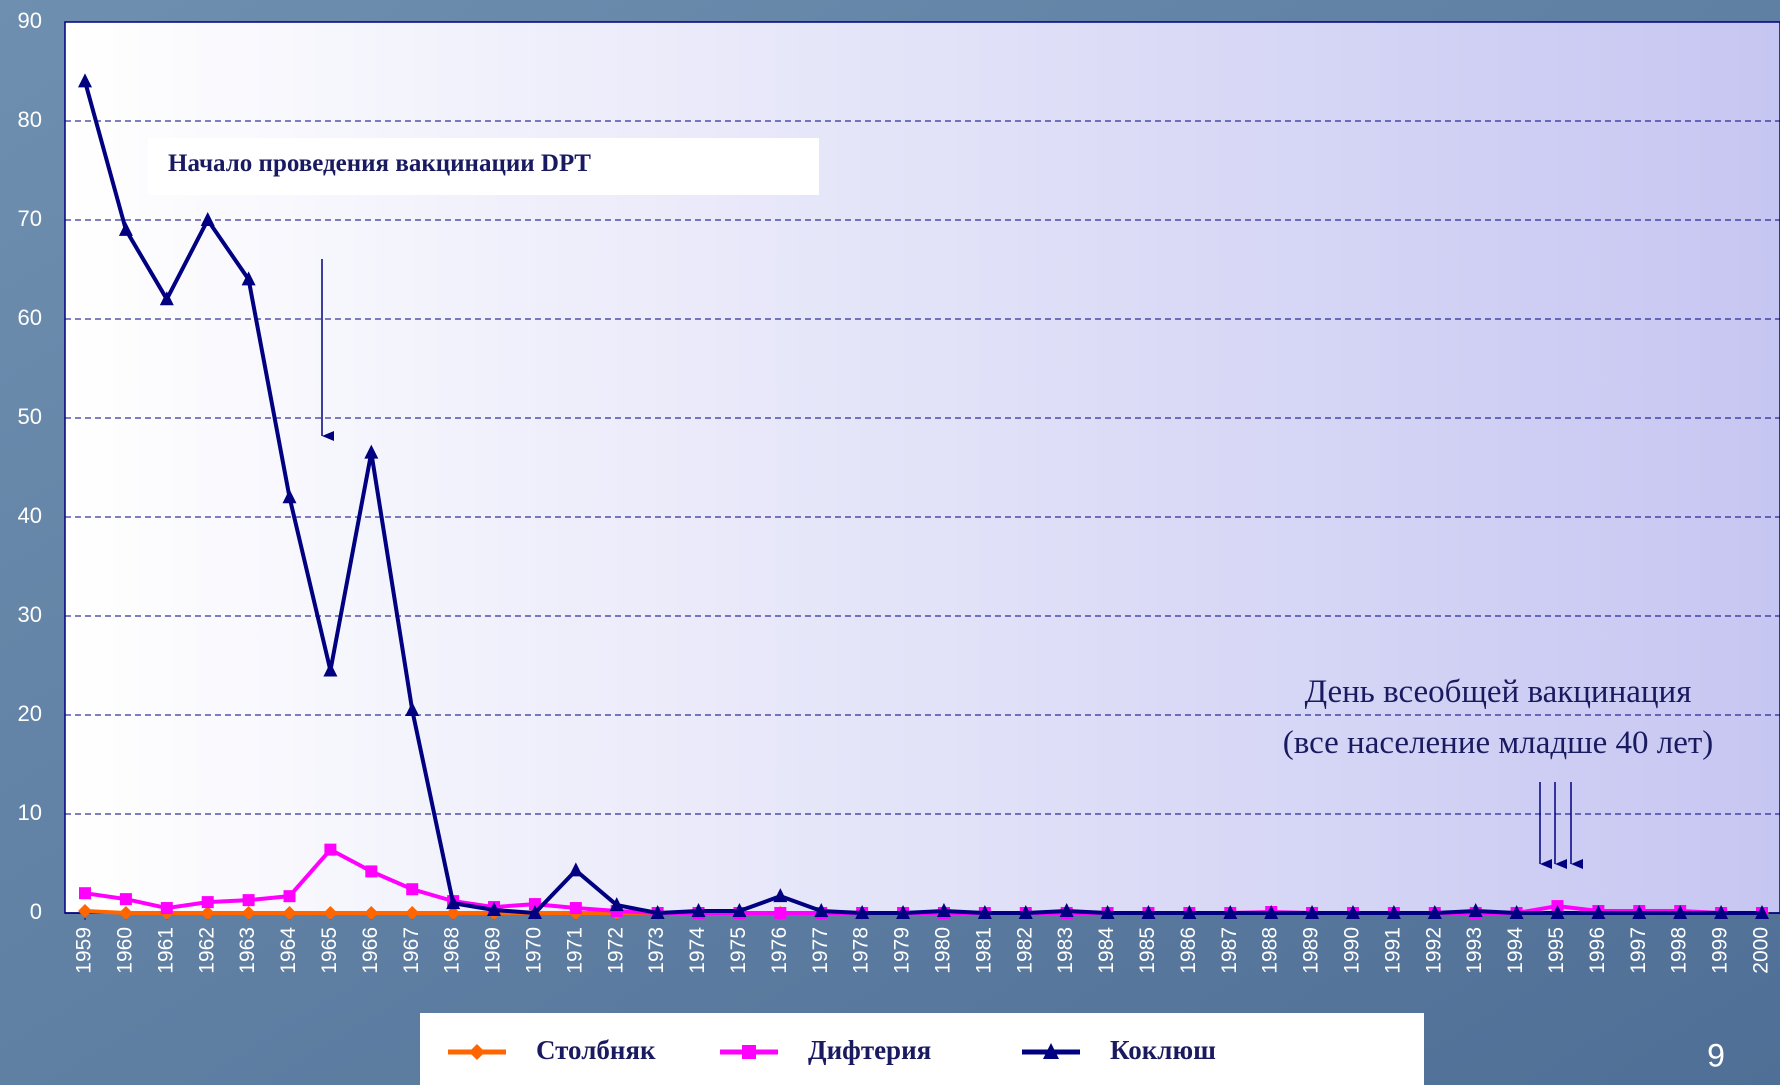 The height and width of the screenshot is (1085, 1780). What do you see at coordinates (1433, 950) in the screenshot?
I see `x-tick-label: 1992` at bounding box center [1433, 950].